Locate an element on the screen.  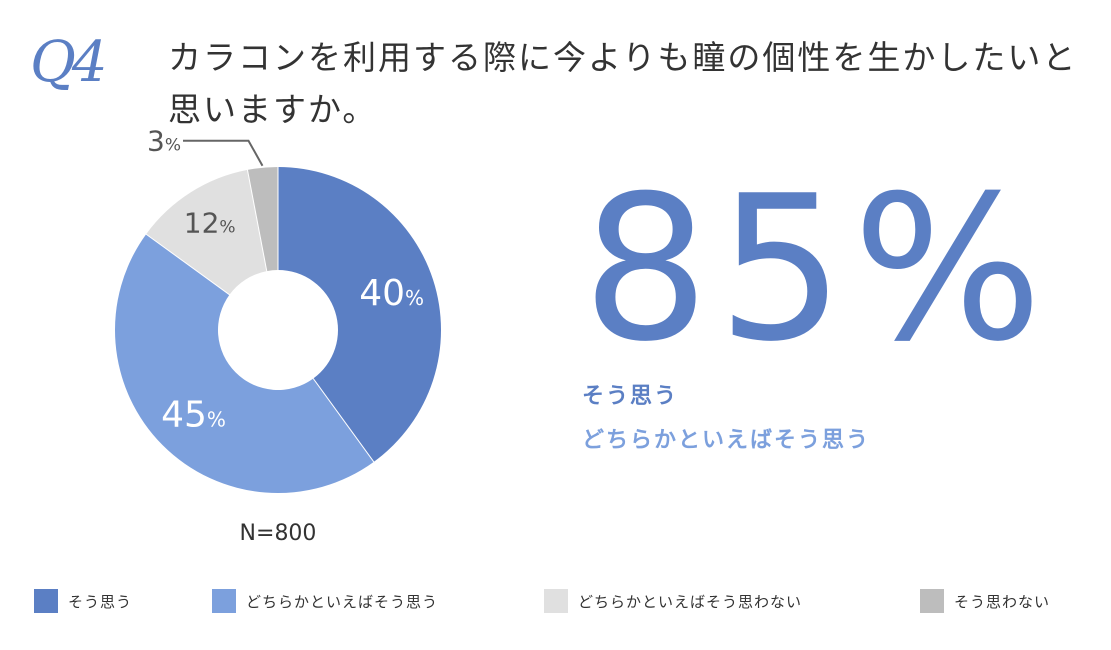
highlight-label-yes: そう思う is located at coordinates (630, 396).